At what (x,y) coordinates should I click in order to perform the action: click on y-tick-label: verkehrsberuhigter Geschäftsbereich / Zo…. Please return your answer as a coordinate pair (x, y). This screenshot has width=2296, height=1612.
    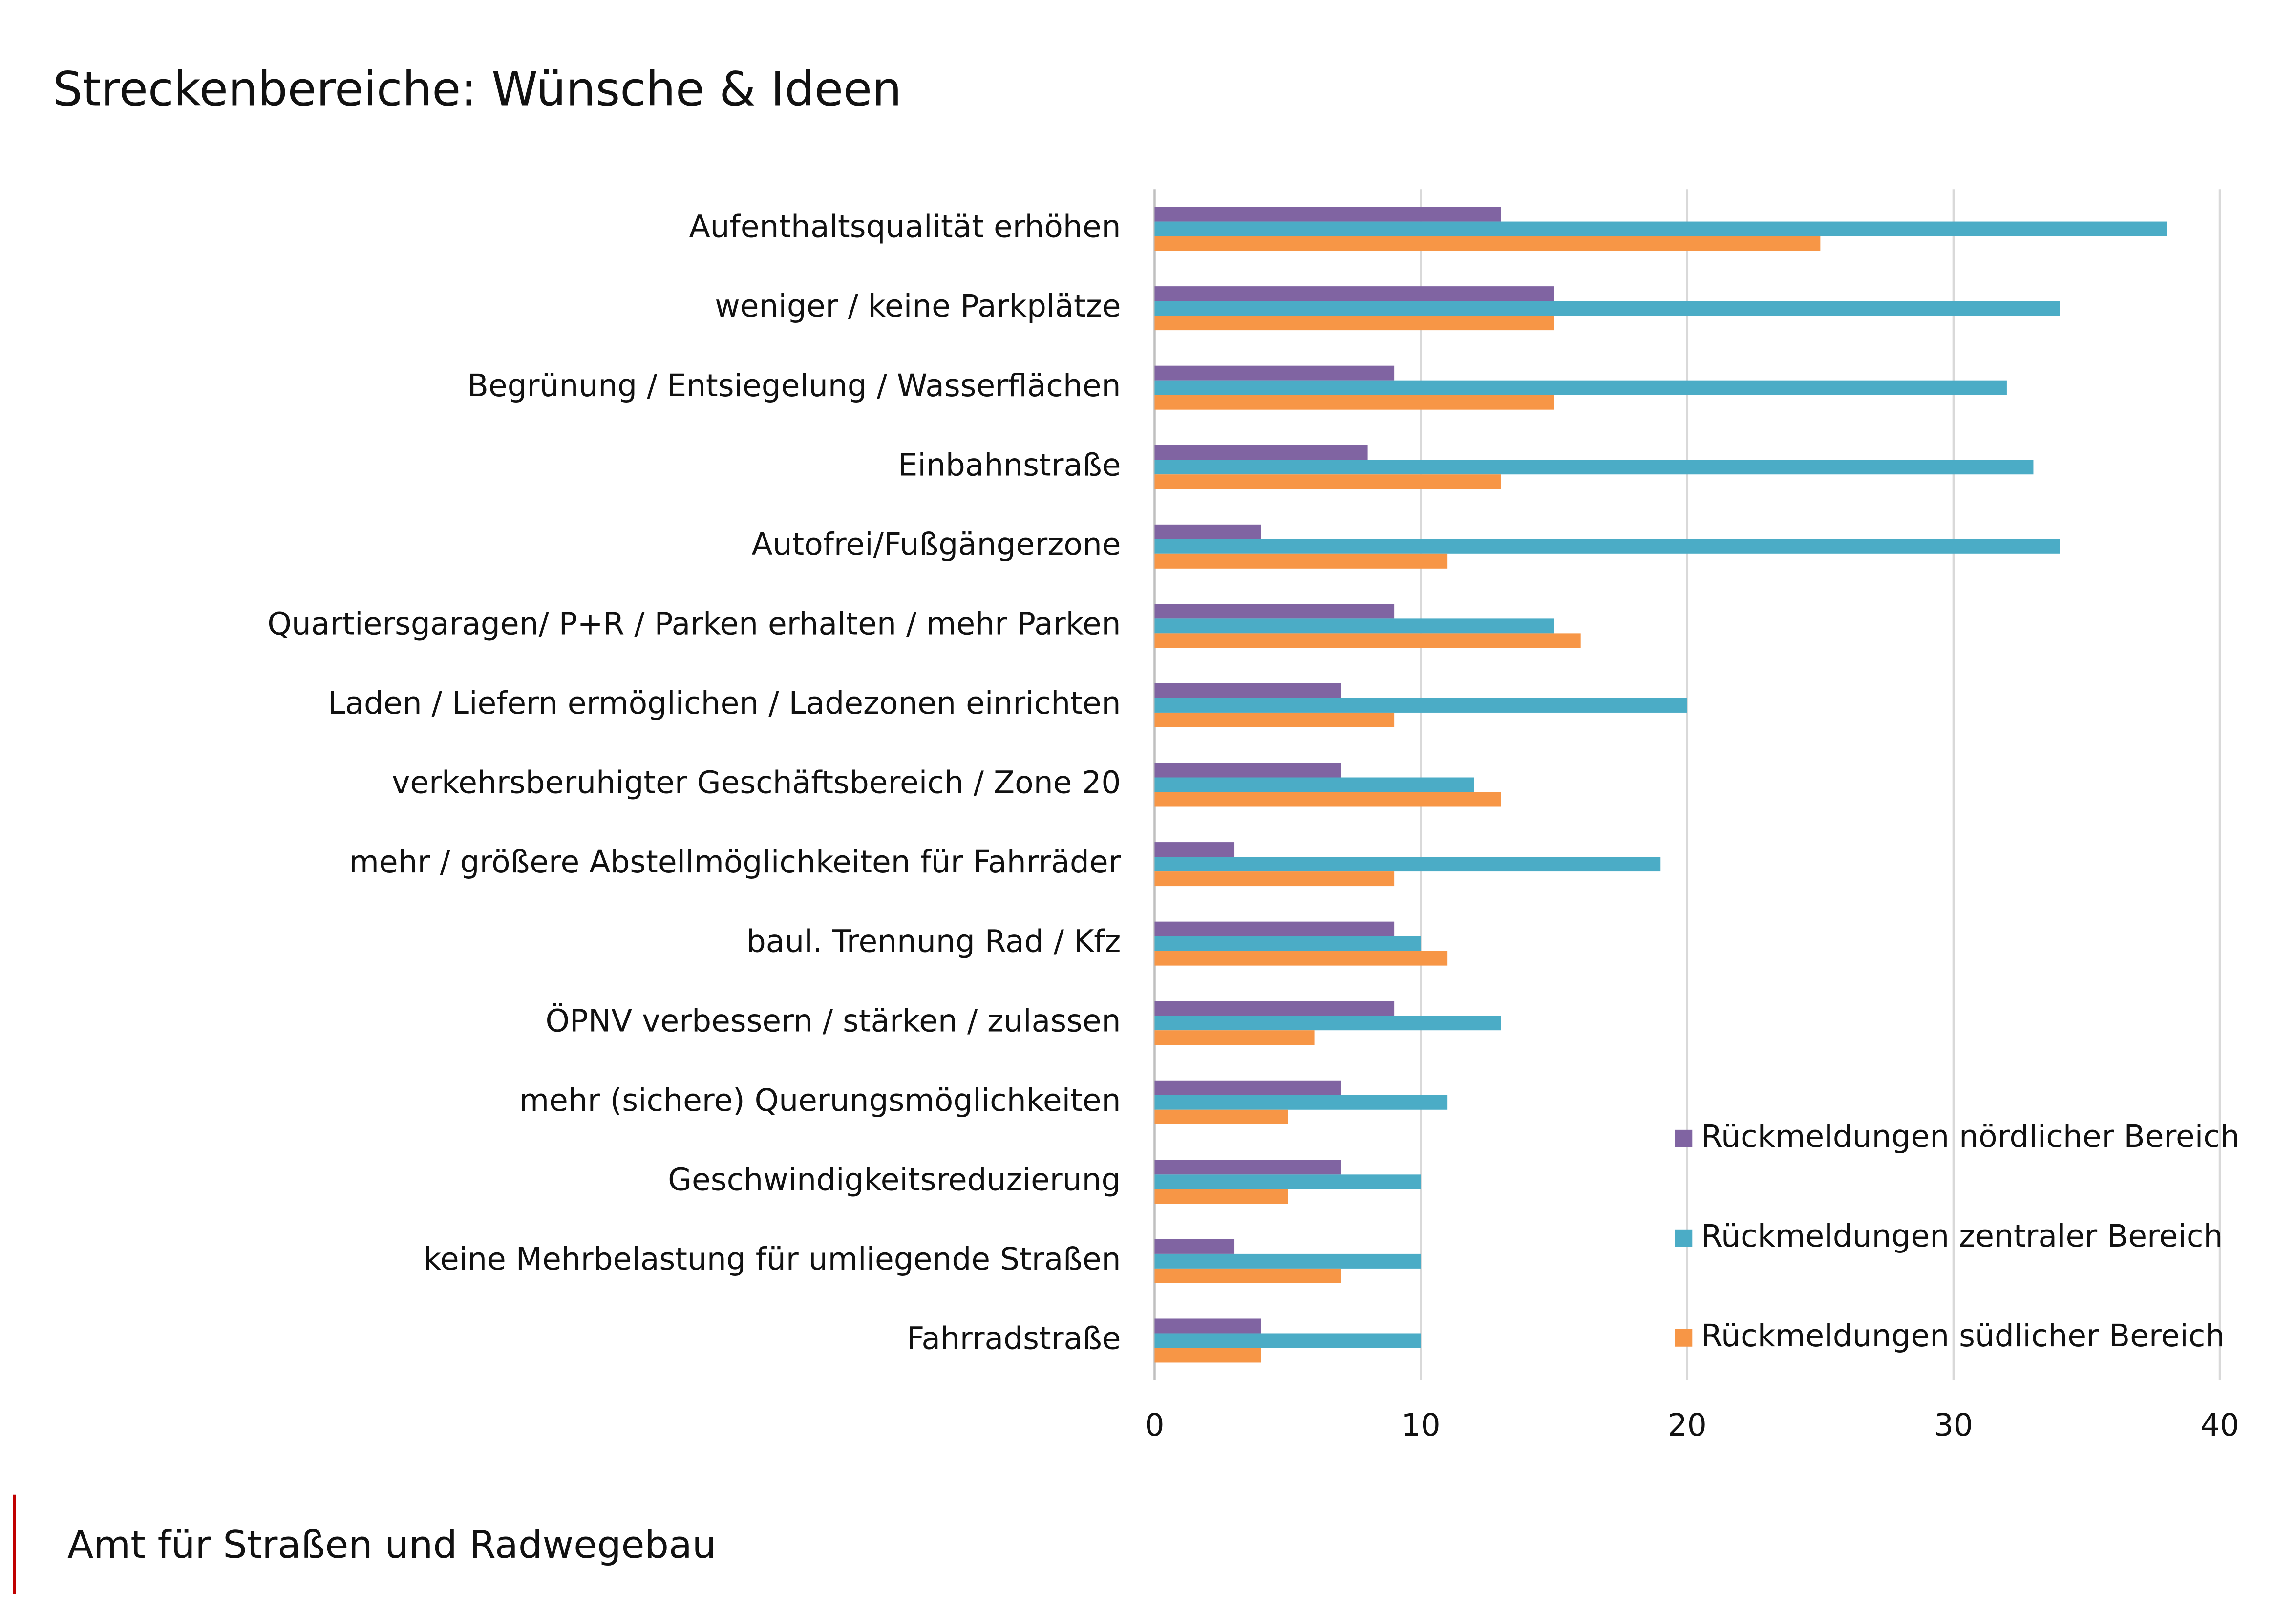
    Looking at the image, I should click on (756, 783).